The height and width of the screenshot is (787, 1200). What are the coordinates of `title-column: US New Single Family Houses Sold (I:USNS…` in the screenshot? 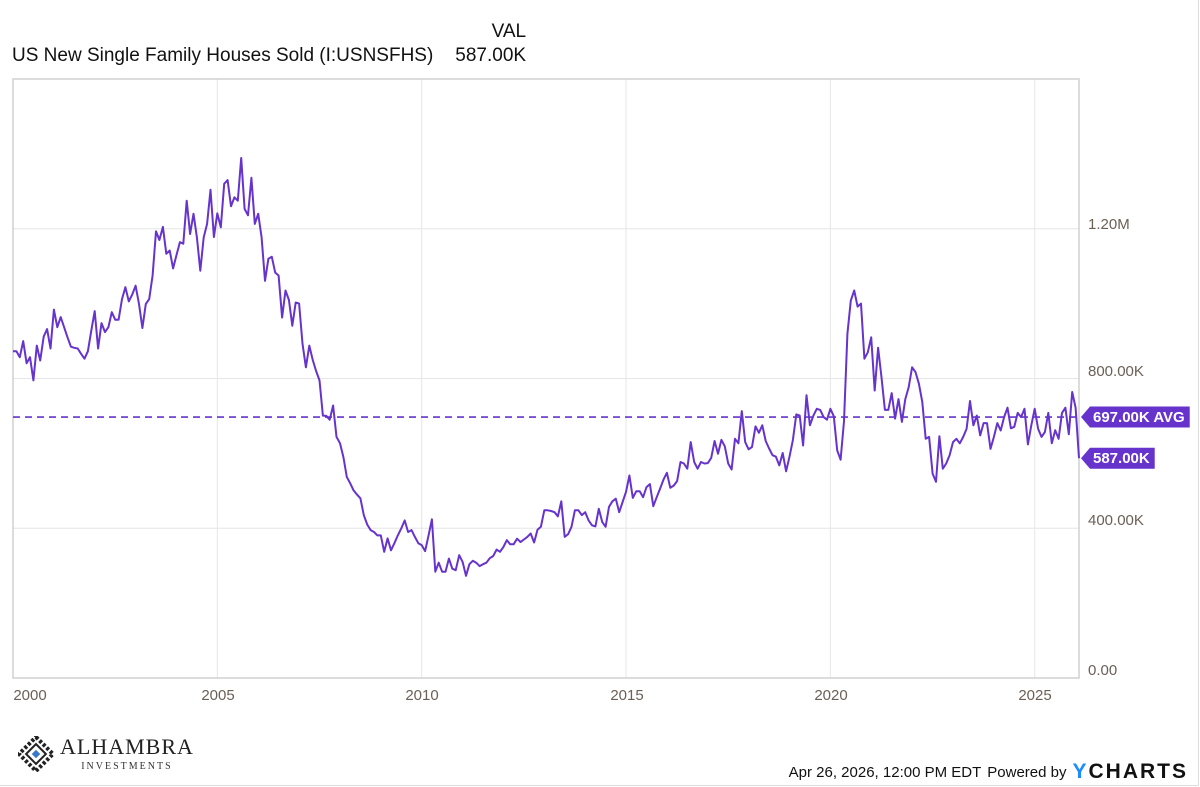 It's located at (222, 56).